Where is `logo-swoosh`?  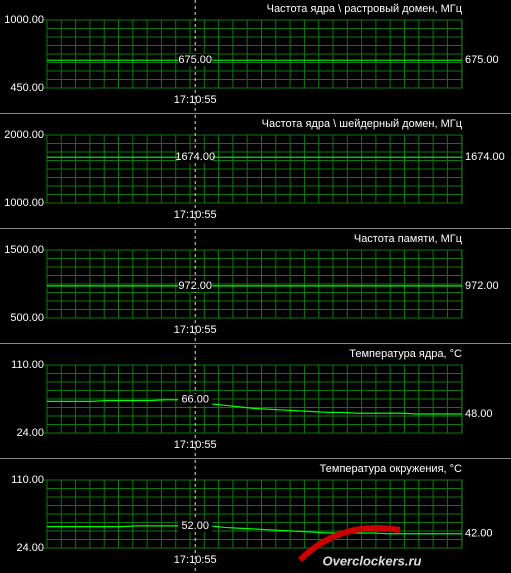
logo-swoosh is located at coordinates (349, 544).